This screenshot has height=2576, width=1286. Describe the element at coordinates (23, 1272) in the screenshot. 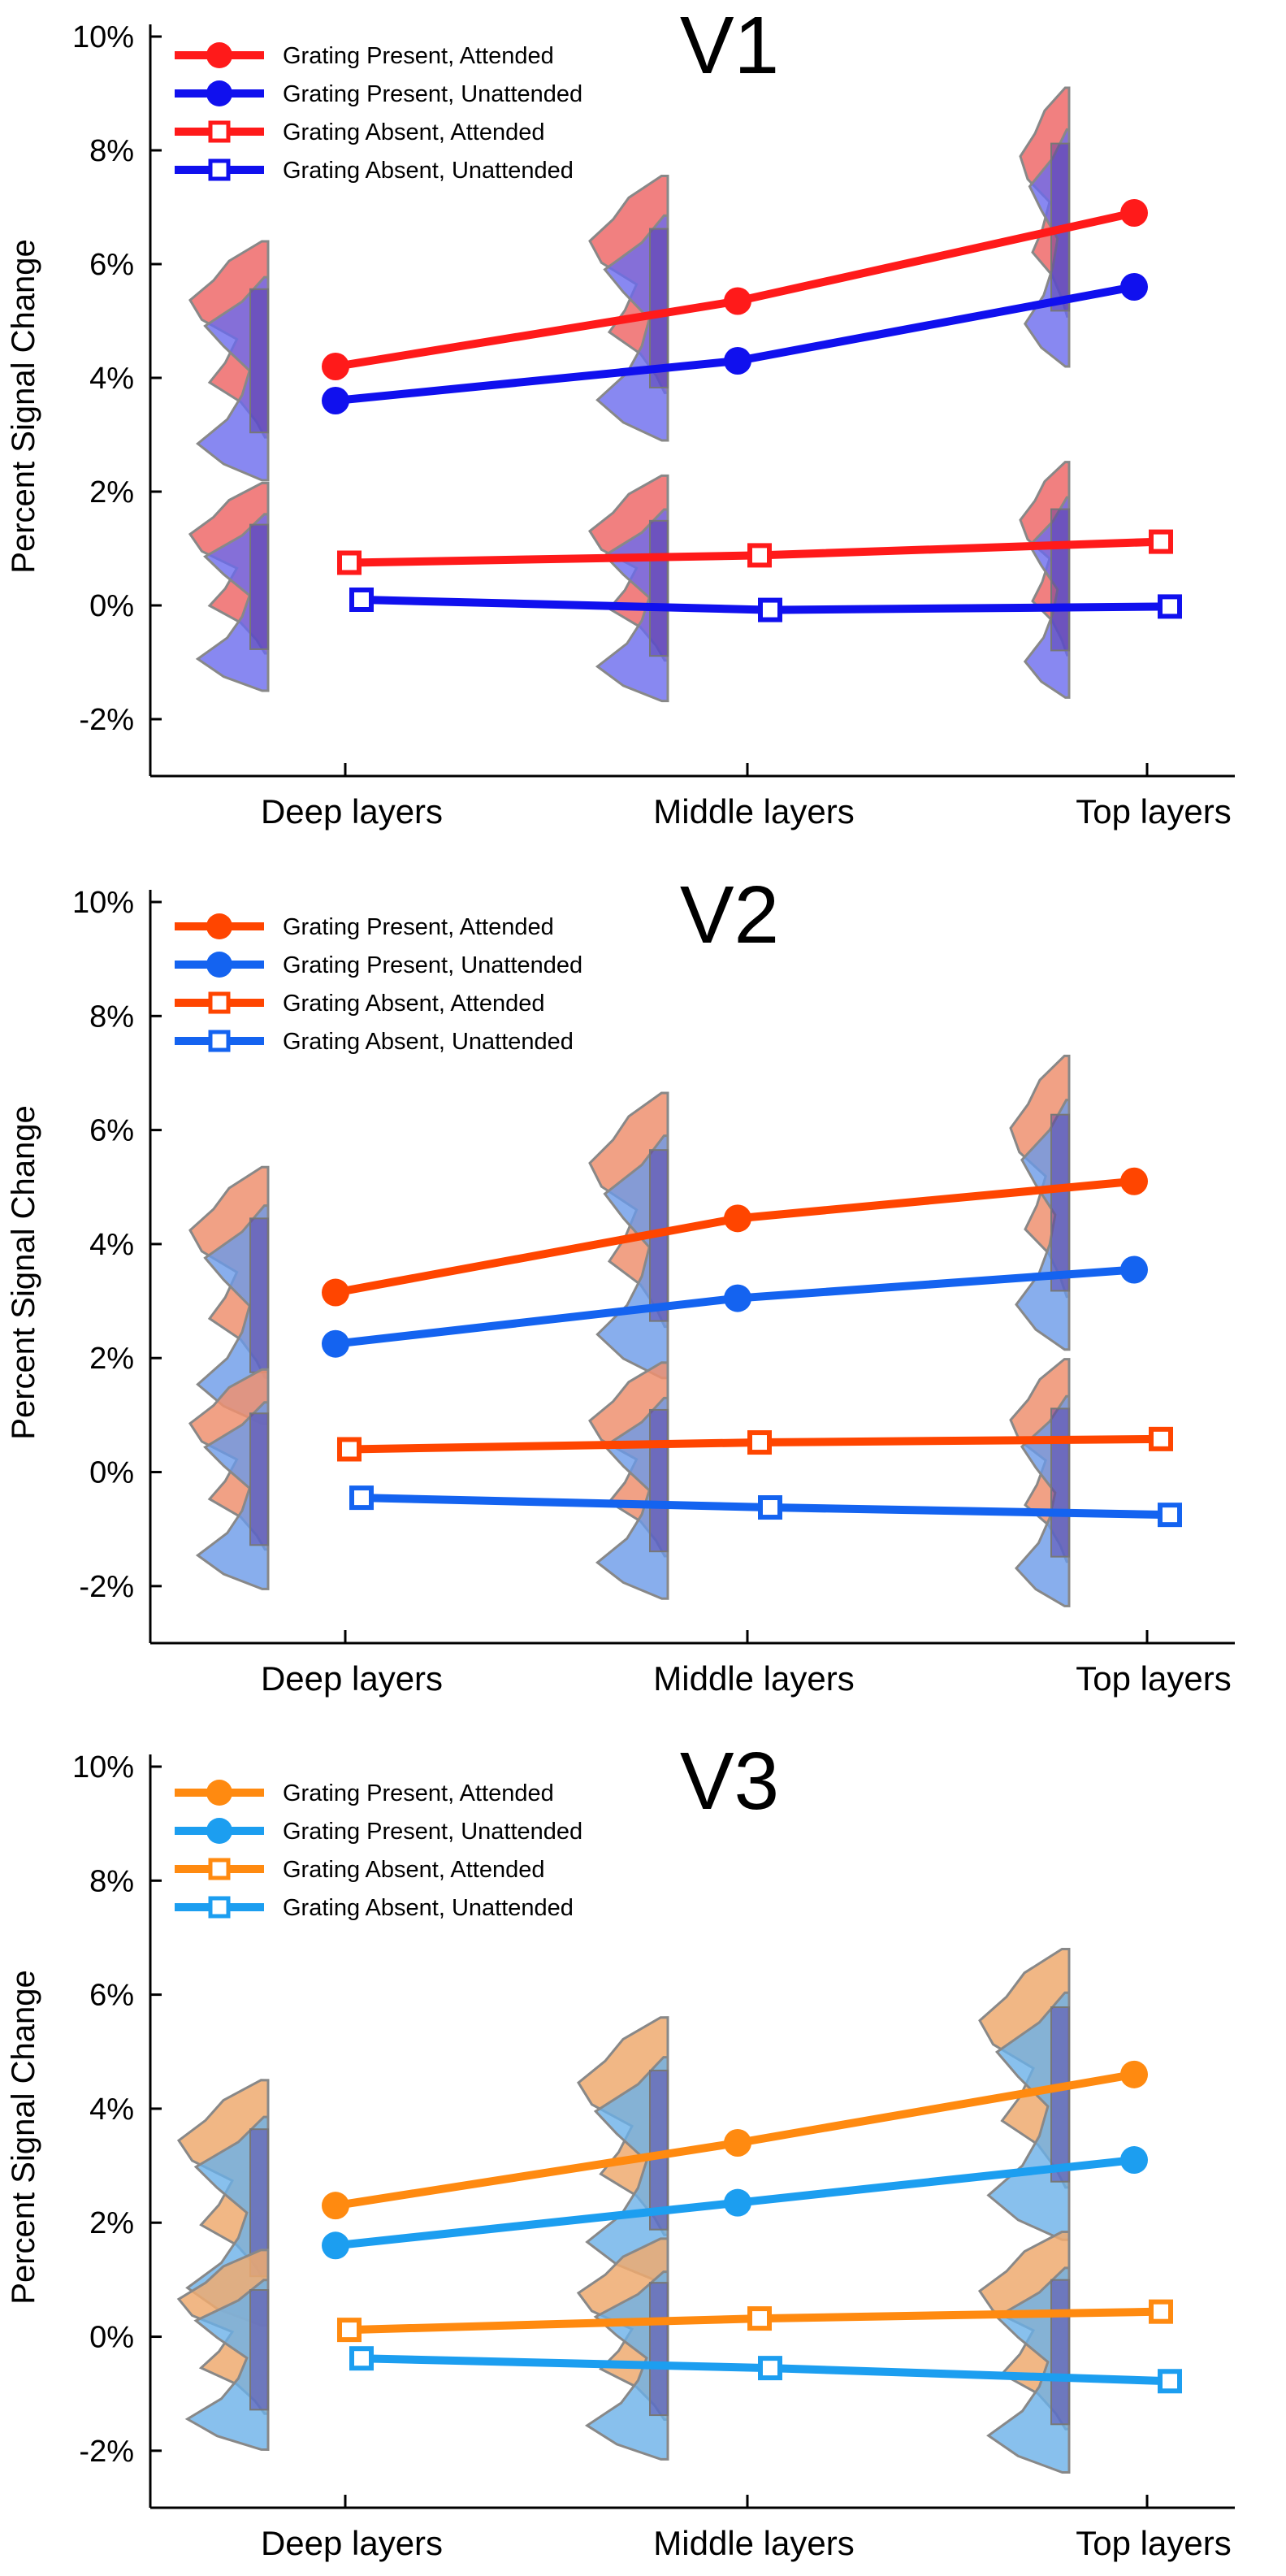

I see `y-axis-label: Percent Signal Change` at that location.